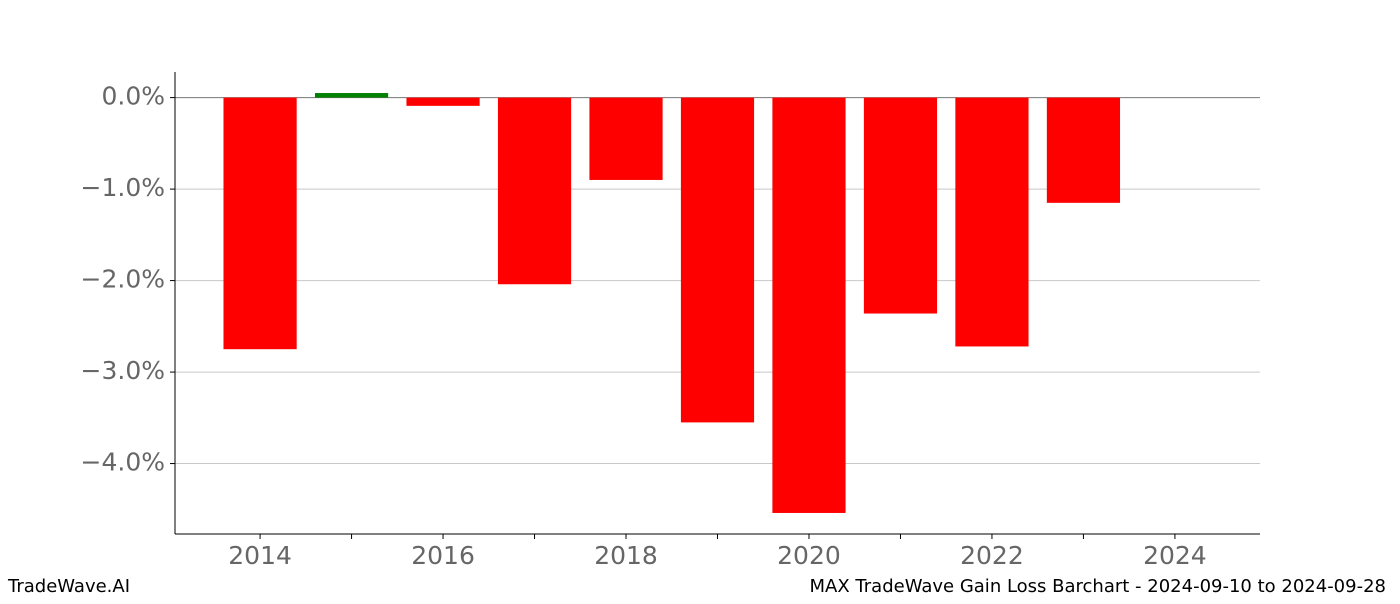 Image resolution: width=1400 pixels, height=604 pixels. What do you see at coordinates (123, 279) in the screenshot?
I see `y-tick-label: −2.0%` at bounding box center [123, 279].